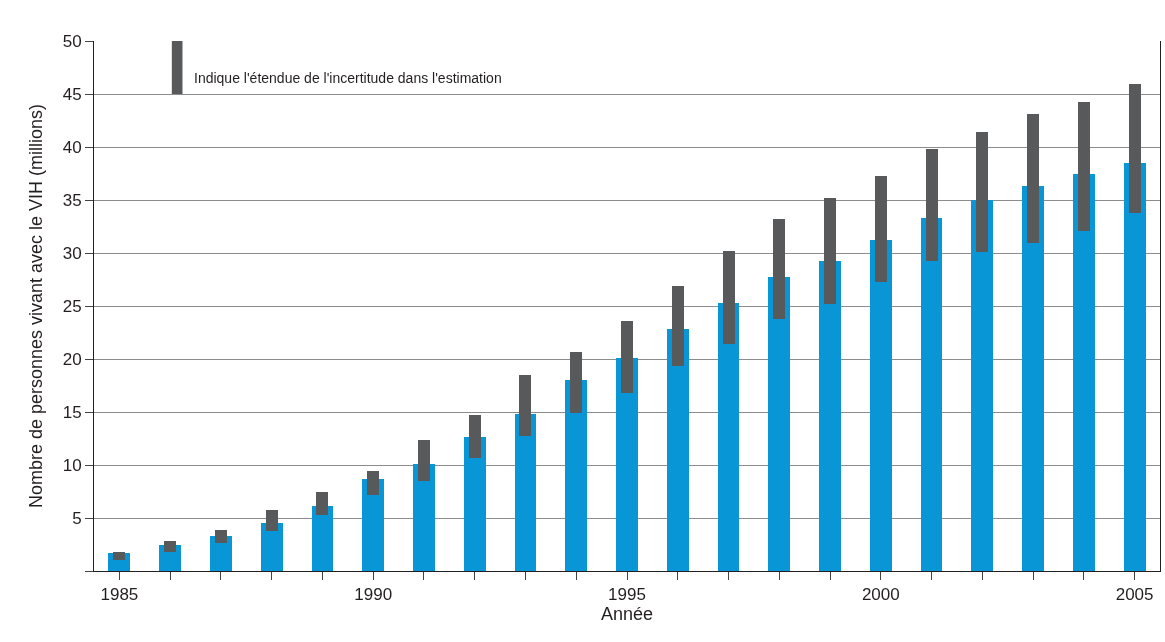  I want to click on x-tick-label: 2005, so click(1134, 595).